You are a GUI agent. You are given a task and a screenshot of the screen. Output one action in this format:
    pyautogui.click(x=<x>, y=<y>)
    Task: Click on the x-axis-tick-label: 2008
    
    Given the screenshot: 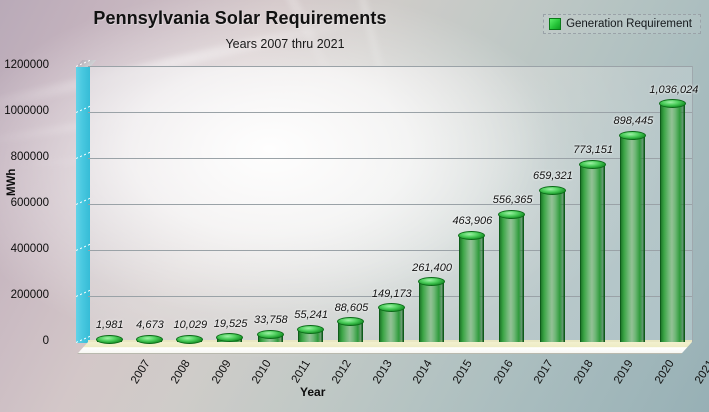 What is the action you would take?
    pyautogui.click(x=181, y=372)
    